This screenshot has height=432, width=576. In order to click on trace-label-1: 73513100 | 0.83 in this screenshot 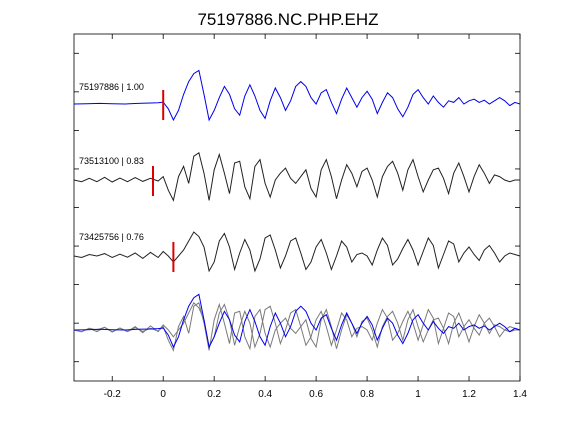, I will do `click(111, 161)`.